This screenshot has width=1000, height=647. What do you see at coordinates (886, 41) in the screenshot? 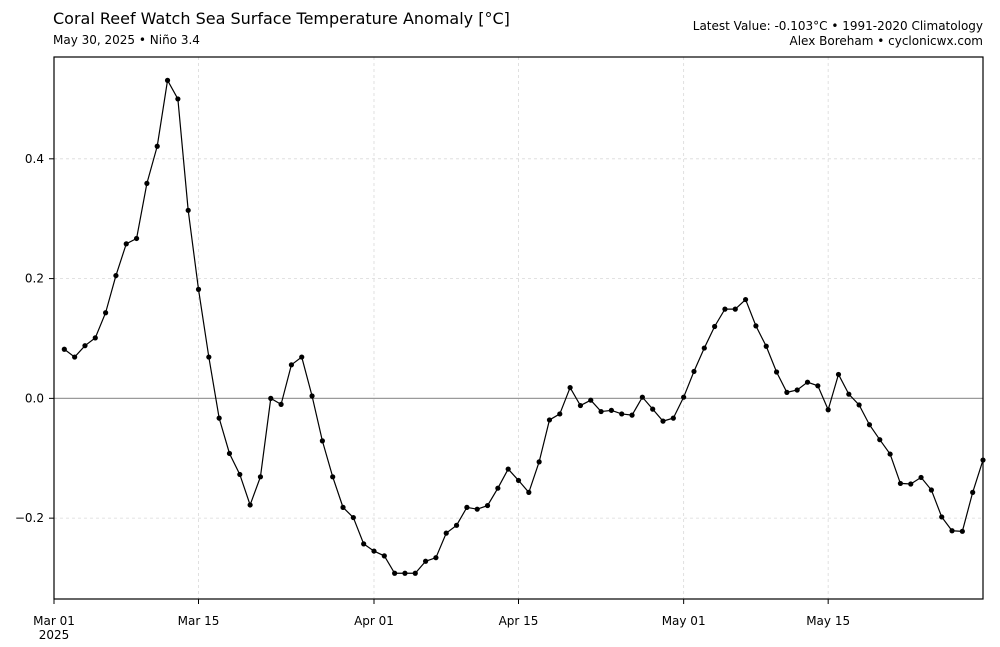
I see `author-credit: Alex Boreham • cyclonicwx.com` at bounding box center [886, 41].